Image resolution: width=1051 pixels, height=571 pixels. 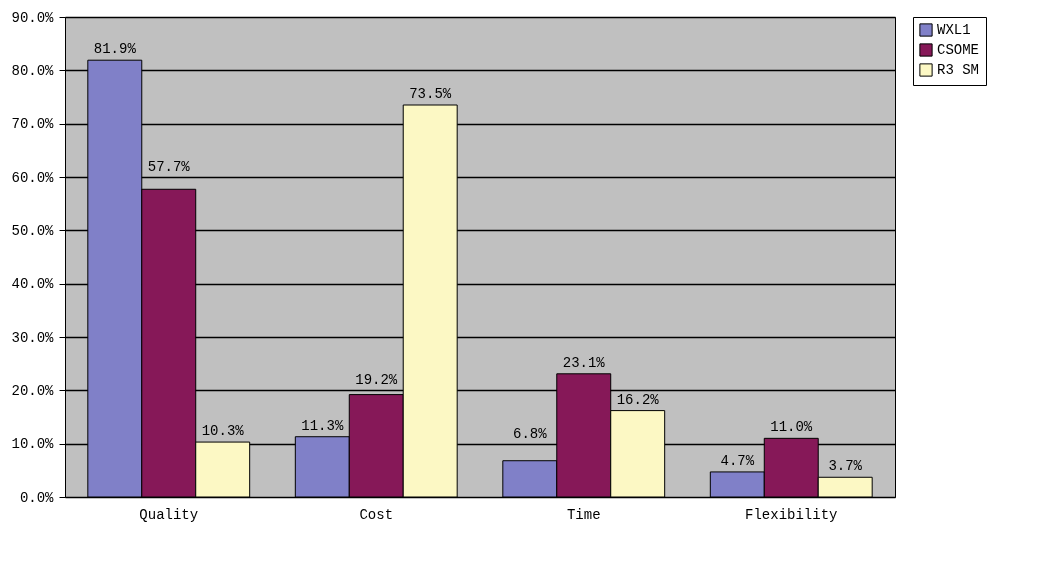 What do you see at coordinates (530, 433) in the screenshot?
I see `data-label: 6.8%` at bounding box center [530, 433].